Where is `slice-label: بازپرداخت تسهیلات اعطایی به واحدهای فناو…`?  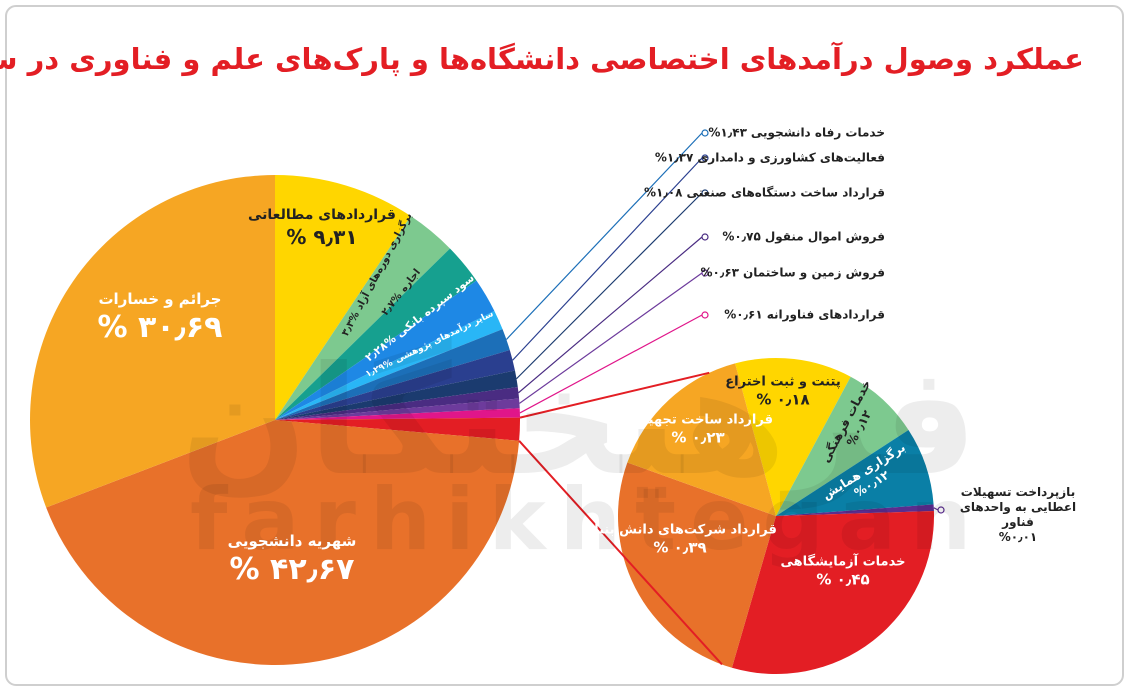 slice-label: بازپرداخت تسهیلات اعطایی به واحدهای فناو… is located at coordinates (1018, 507).